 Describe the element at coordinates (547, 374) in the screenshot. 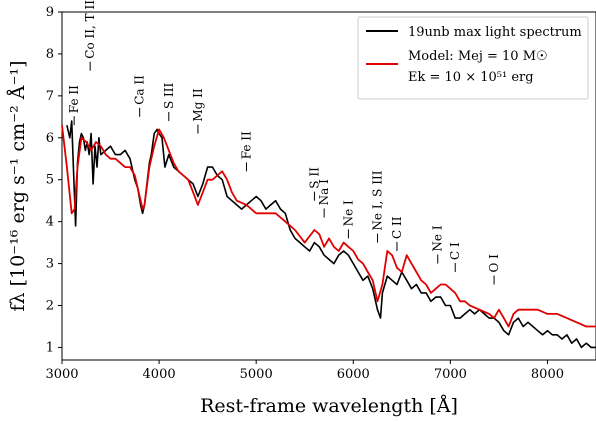

I see `x-tick-label: 8000` at that location.